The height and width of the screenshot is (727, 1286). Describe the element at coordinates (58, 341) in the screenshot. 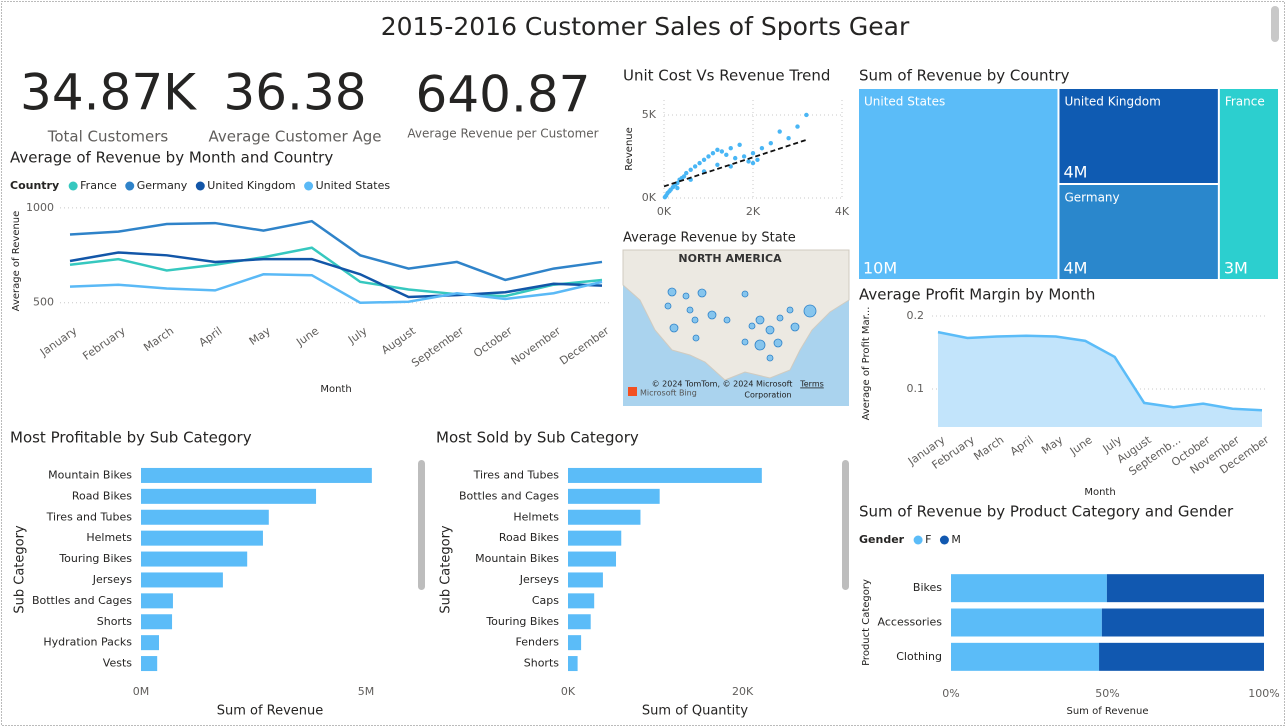

I see `x-tick-label: January` at that location.